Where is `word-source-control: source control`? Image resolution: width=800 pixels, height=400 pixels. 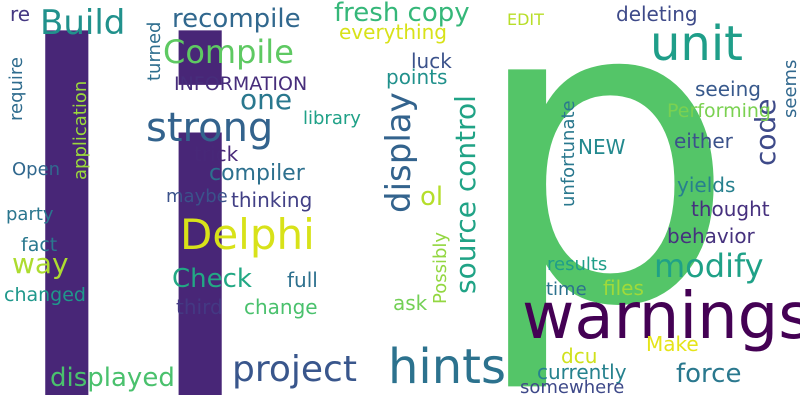 word-source-control: source control is located at coordinates (465, 194).